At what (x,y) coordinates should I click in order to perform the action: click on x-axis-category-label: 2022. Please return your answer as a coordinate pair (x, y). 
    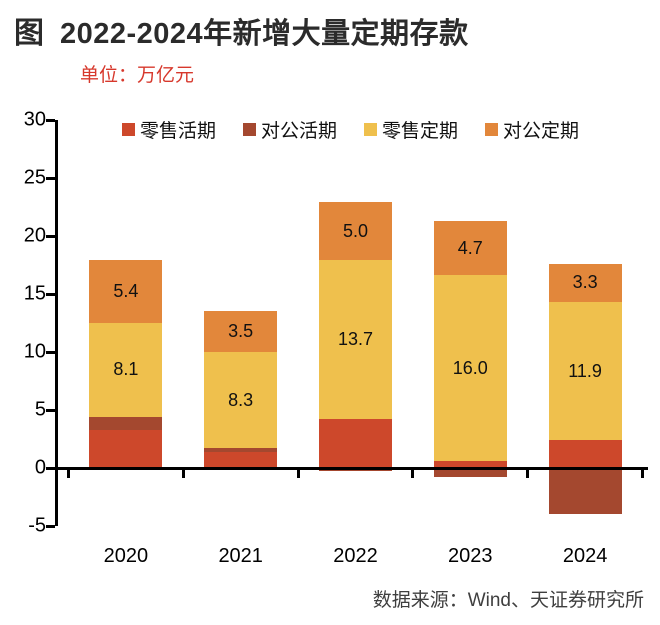
    Looking at the image, I should click on (355, 556).